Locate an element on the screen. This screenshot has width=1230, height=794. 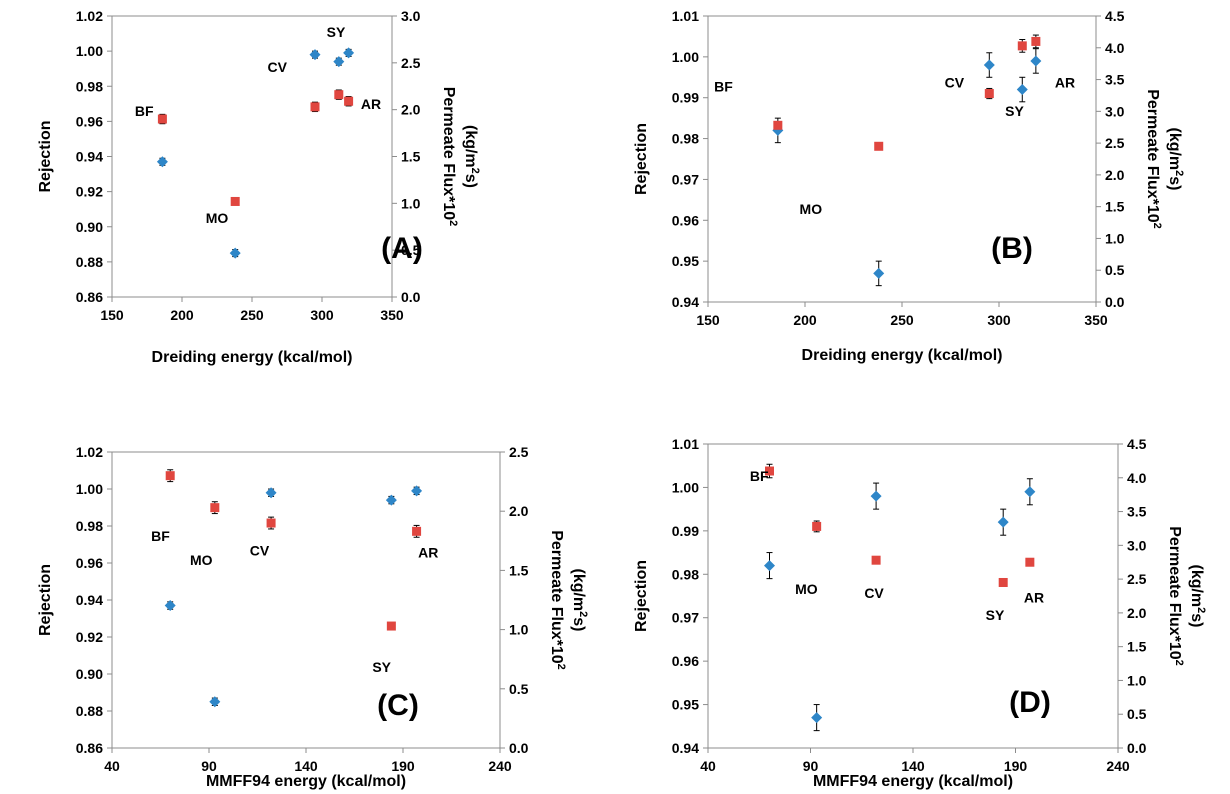
y-tick-label: 0.90 is located at coordinates (89, 227).